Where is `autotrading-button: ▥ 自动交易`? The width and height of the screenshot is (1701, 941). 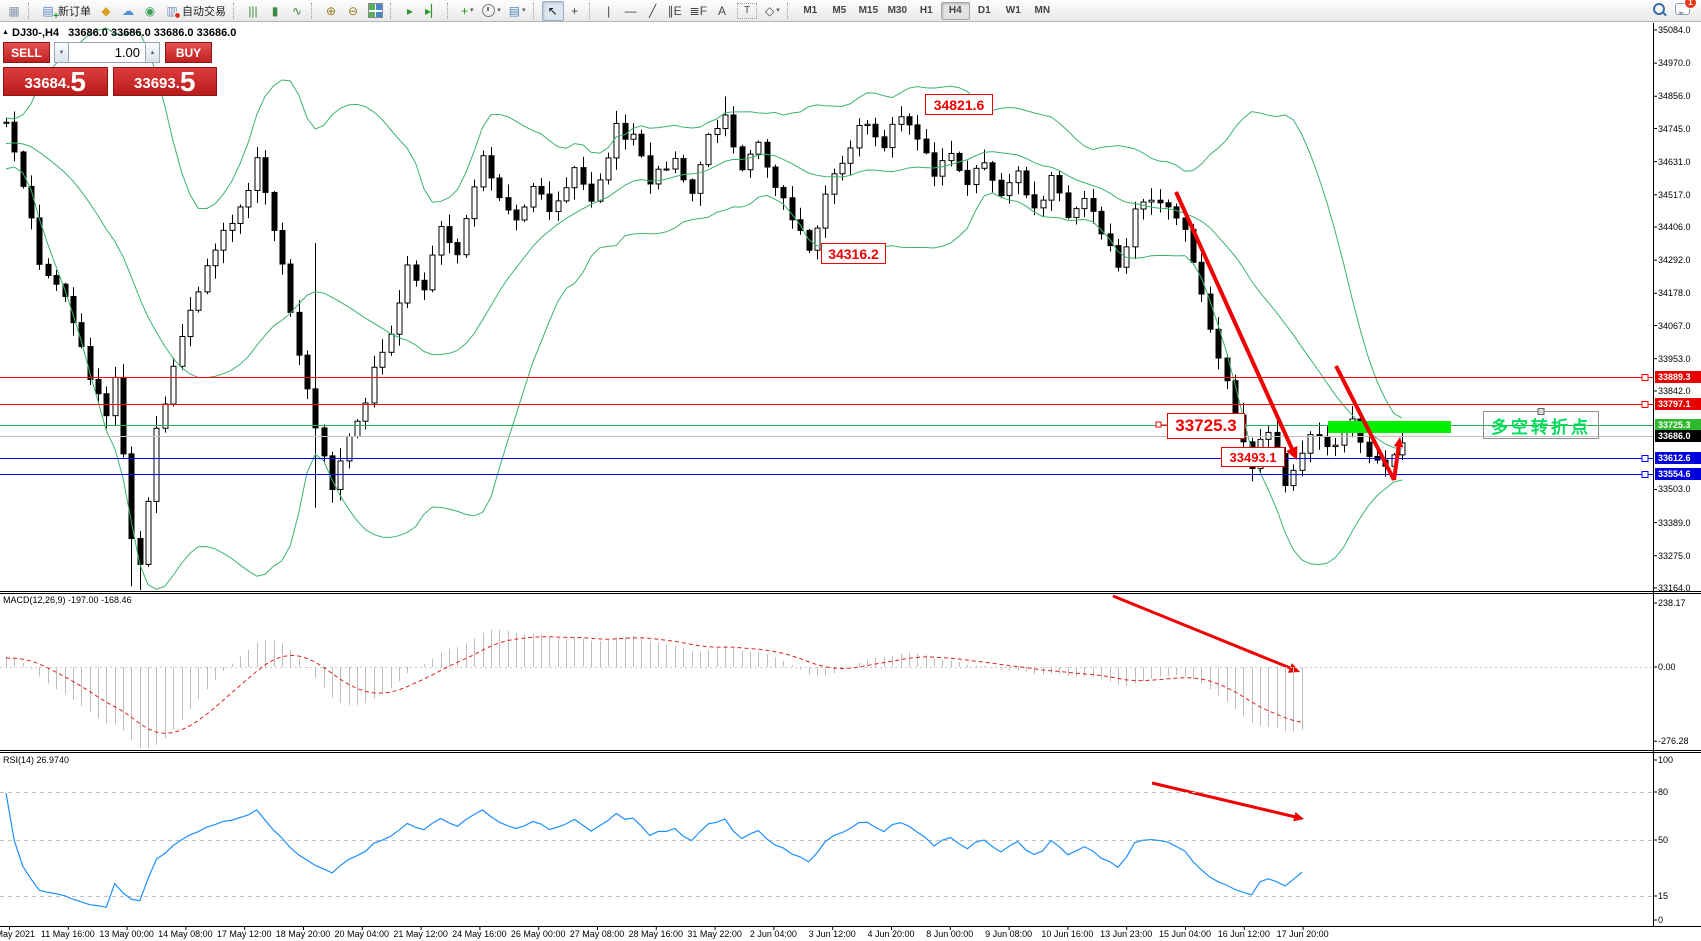
autotrading-button: ▥ 自动交易 is located at coordinates (195, 11).